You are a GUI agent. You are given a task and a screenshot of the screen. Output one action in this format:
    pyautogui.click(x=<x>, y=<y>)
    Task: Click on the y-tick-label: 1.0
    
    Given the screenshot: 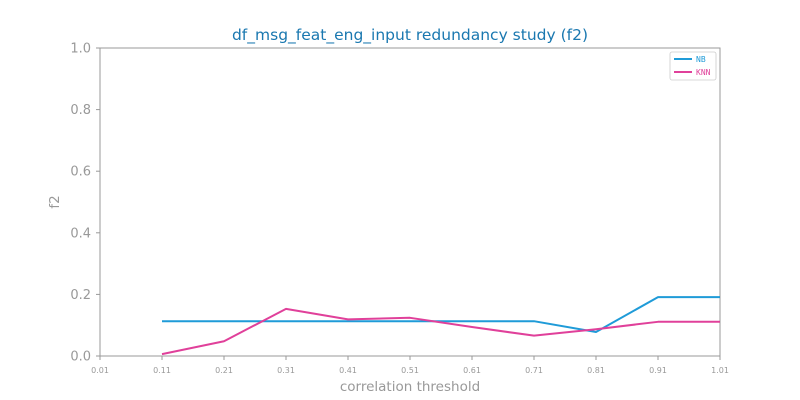 What is the action you would take?
    pyautogui.click(x=80, y=49)
    